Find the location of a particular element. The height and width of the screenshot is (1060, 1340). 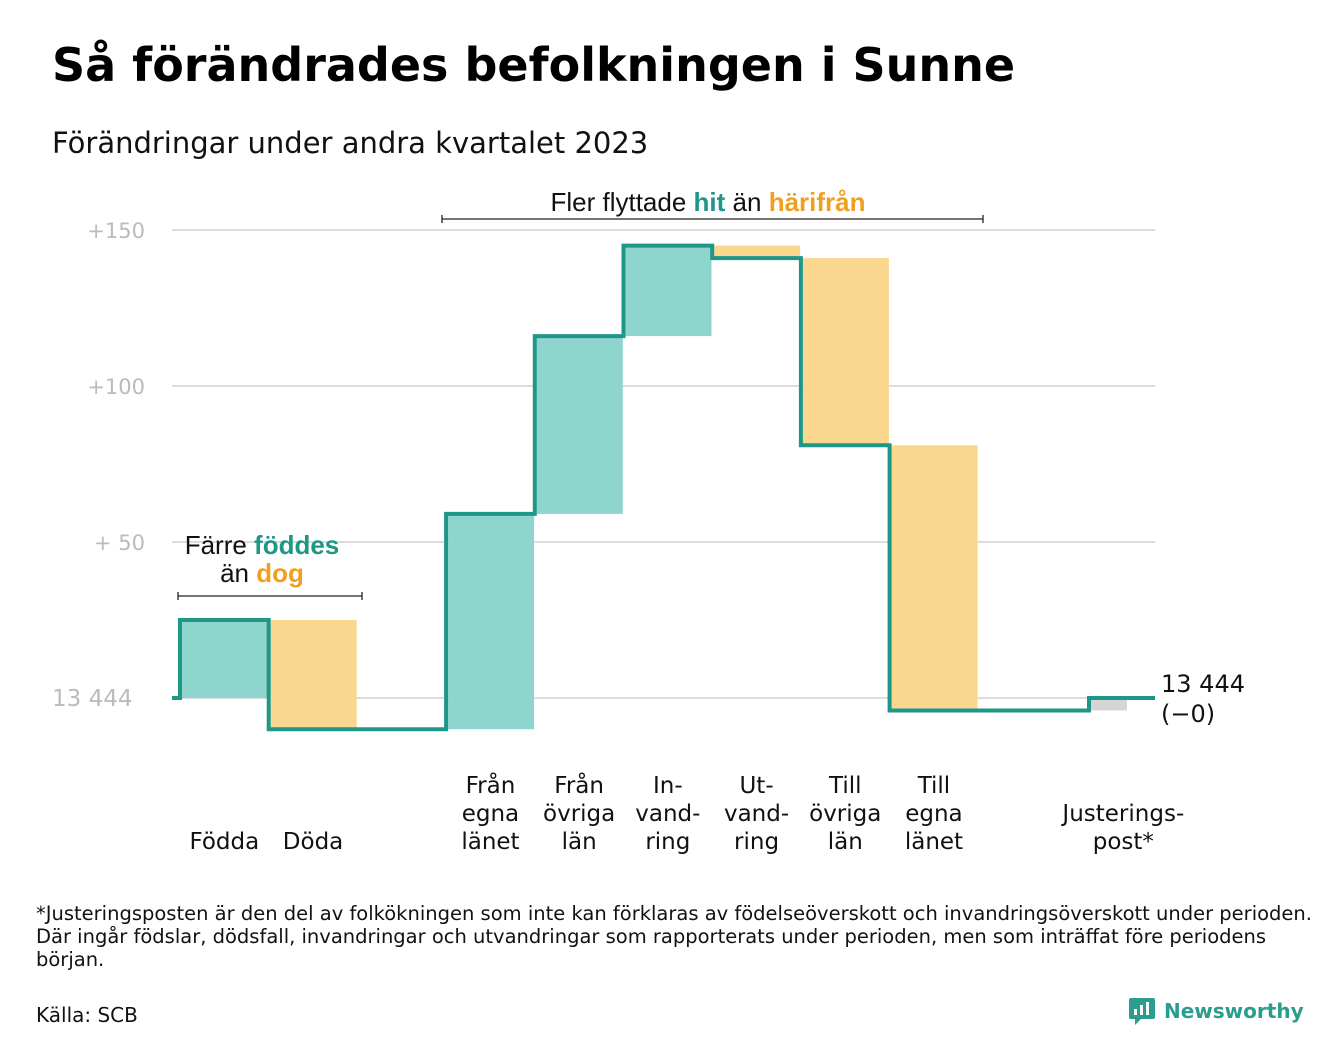

annotation-text-part: dog is located at coordinates (280, 573).